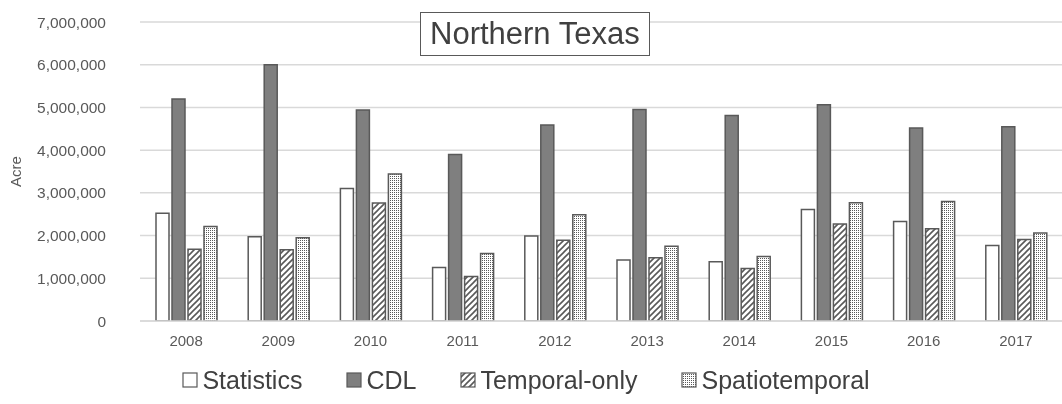 This screenshot has height=404, width=1062. What do you see at coordinates (555, 340) in the screenshot?
I see `x-tick-label: 2012` at bounding box center [555, 340].